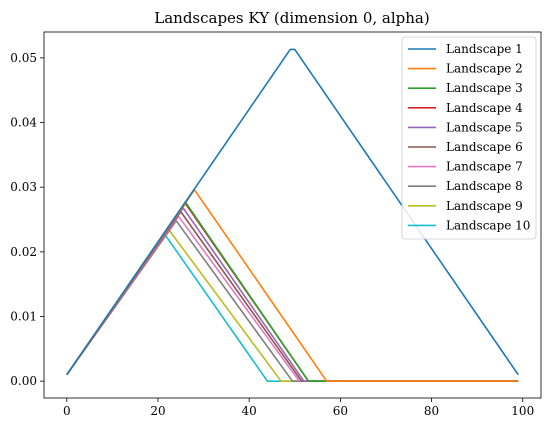 The width and height of the screenshot is (550, 432). Describe the element at coordinates (484, 206) in the screenshot. I see `legend-entry: Landscape 9` at that location.